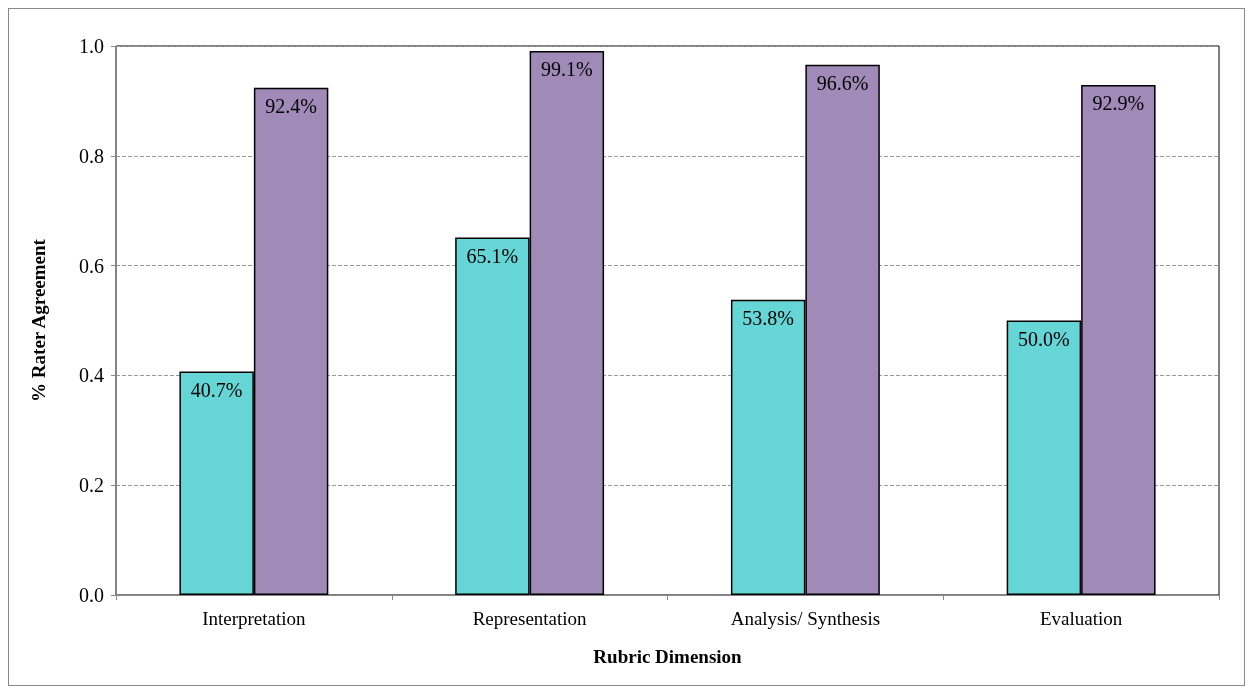  Describe the element at coordinates (254, 618) in the screenshot. I see `x-tick-label: Interpretation` at that location.